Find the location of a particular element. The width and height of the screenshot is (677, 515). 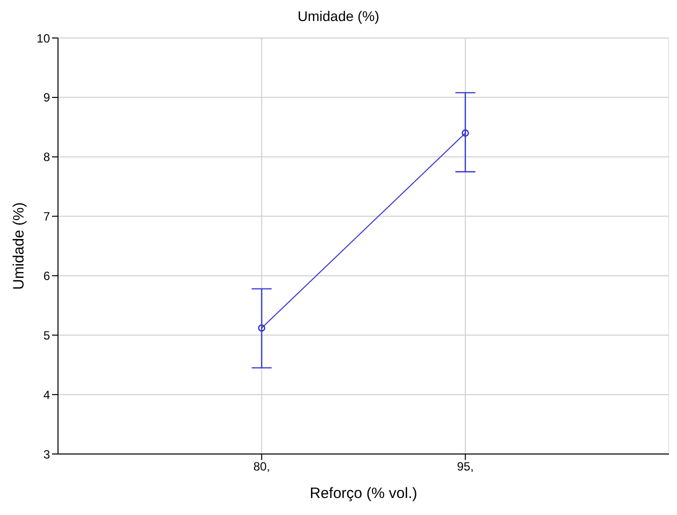

y-tick-label: 3 is located at coordinates (46, 454).